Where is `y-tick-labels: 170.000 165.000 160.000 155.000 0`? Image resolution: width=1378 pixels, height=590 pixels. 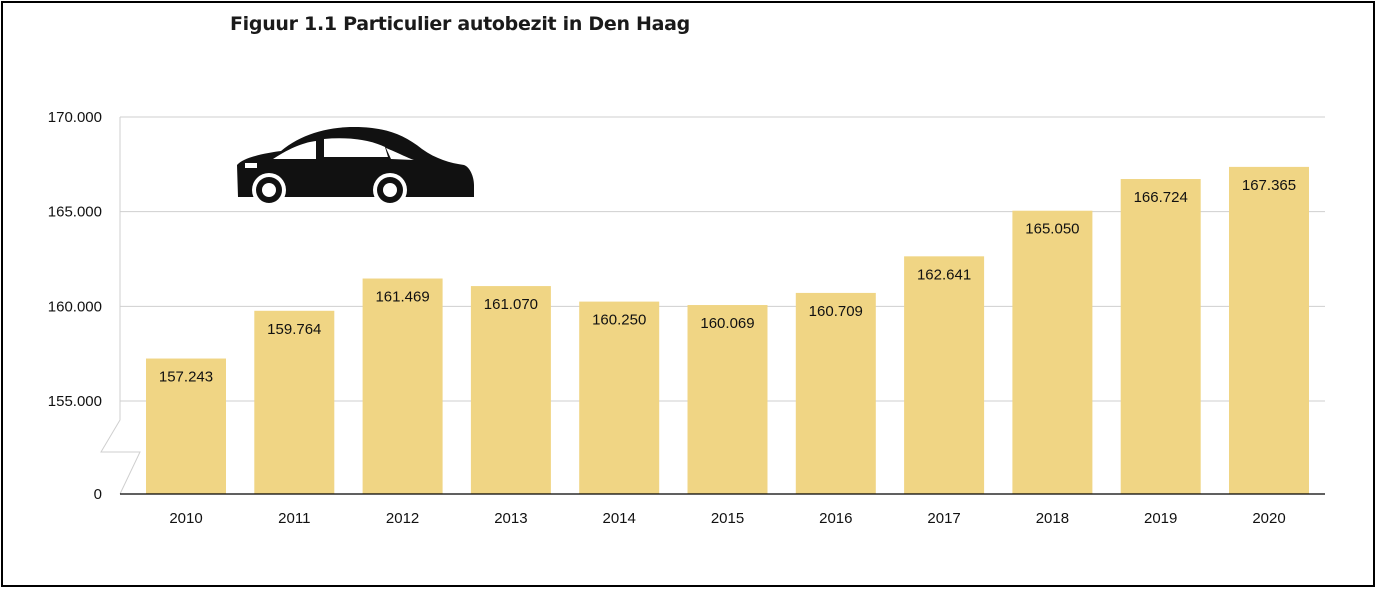
y-tick-labels: 170.000 165.000 160.000 155.000 0 is located at coordinates (75, 306).